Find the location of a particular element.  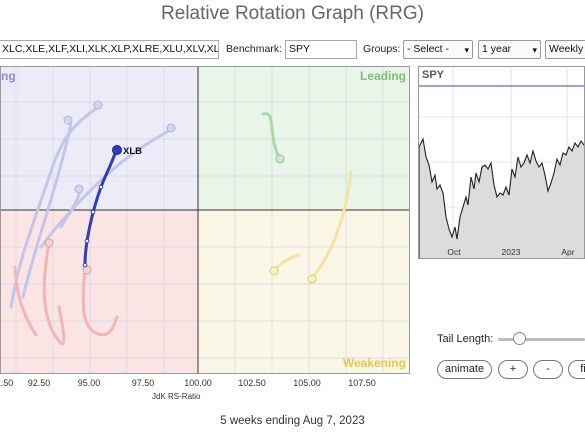

tail-xlc is located at coordinates (46, 208).